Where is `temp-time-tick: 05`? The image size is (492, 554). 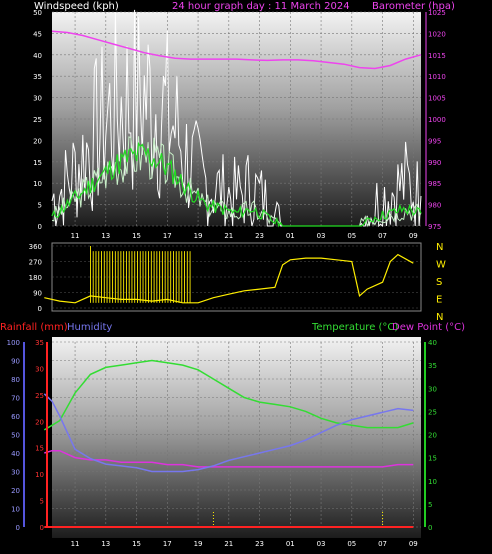 temp-time-tick: 05 is located at coordinates (351, 544).